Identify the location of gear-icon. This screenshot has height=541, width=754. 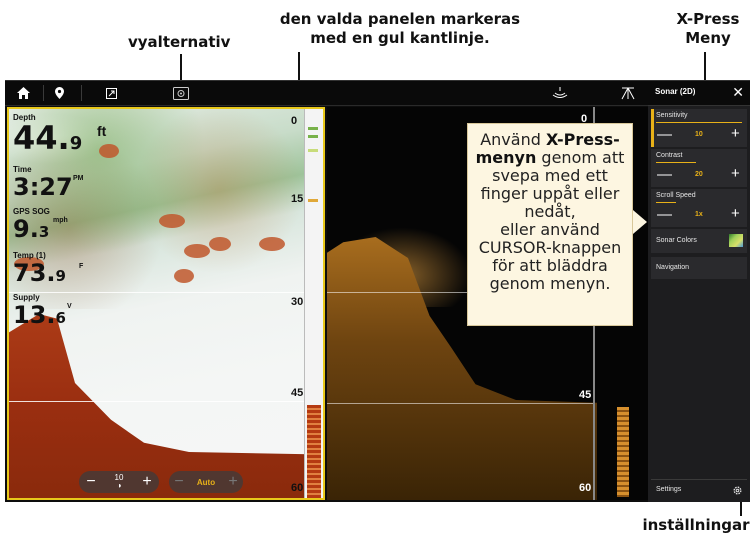
(737, 490).